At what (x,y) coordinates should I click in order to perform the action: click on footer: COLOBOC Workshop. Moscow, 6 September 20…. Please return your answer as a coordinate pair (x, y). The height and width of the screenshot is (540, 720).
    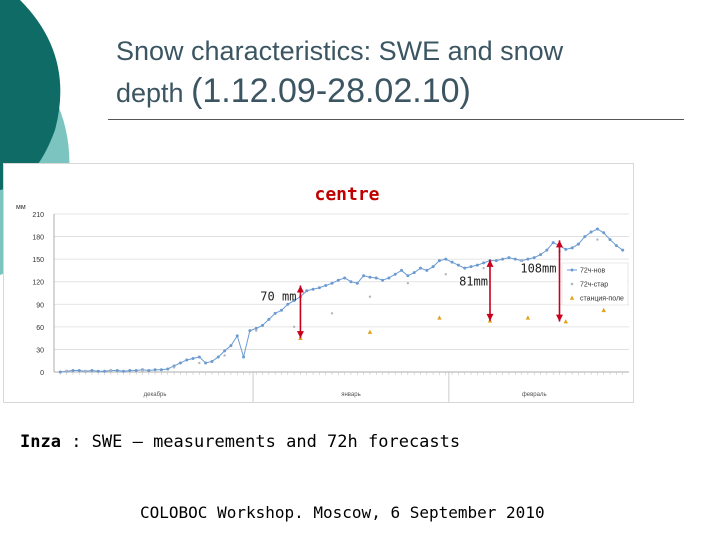
    Looking at the image, I should click on (342, 512).